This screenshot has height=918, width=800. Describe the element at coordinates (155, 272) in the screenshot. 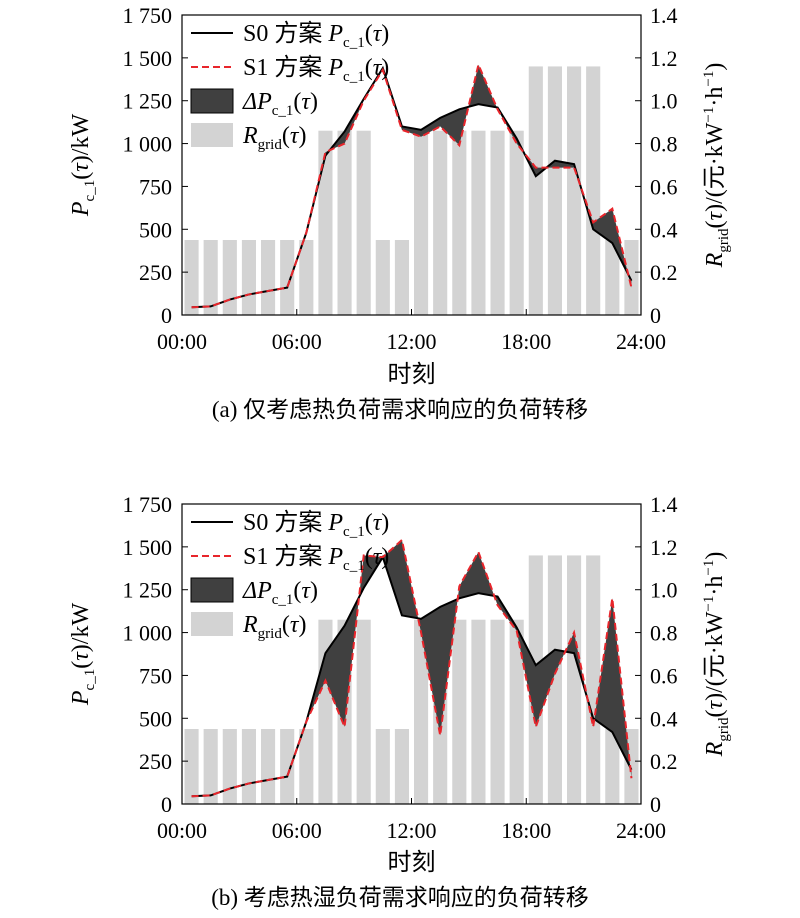

I see `y-left-tick-label: 250` at that location.